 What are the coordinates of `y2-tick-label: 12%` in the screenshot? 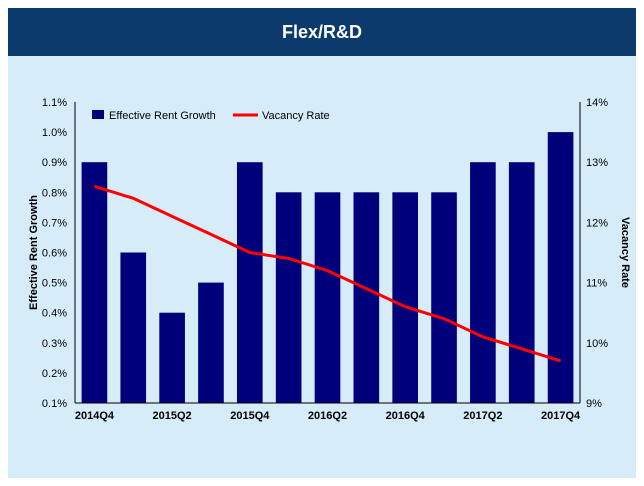 It's located at (597, 223).